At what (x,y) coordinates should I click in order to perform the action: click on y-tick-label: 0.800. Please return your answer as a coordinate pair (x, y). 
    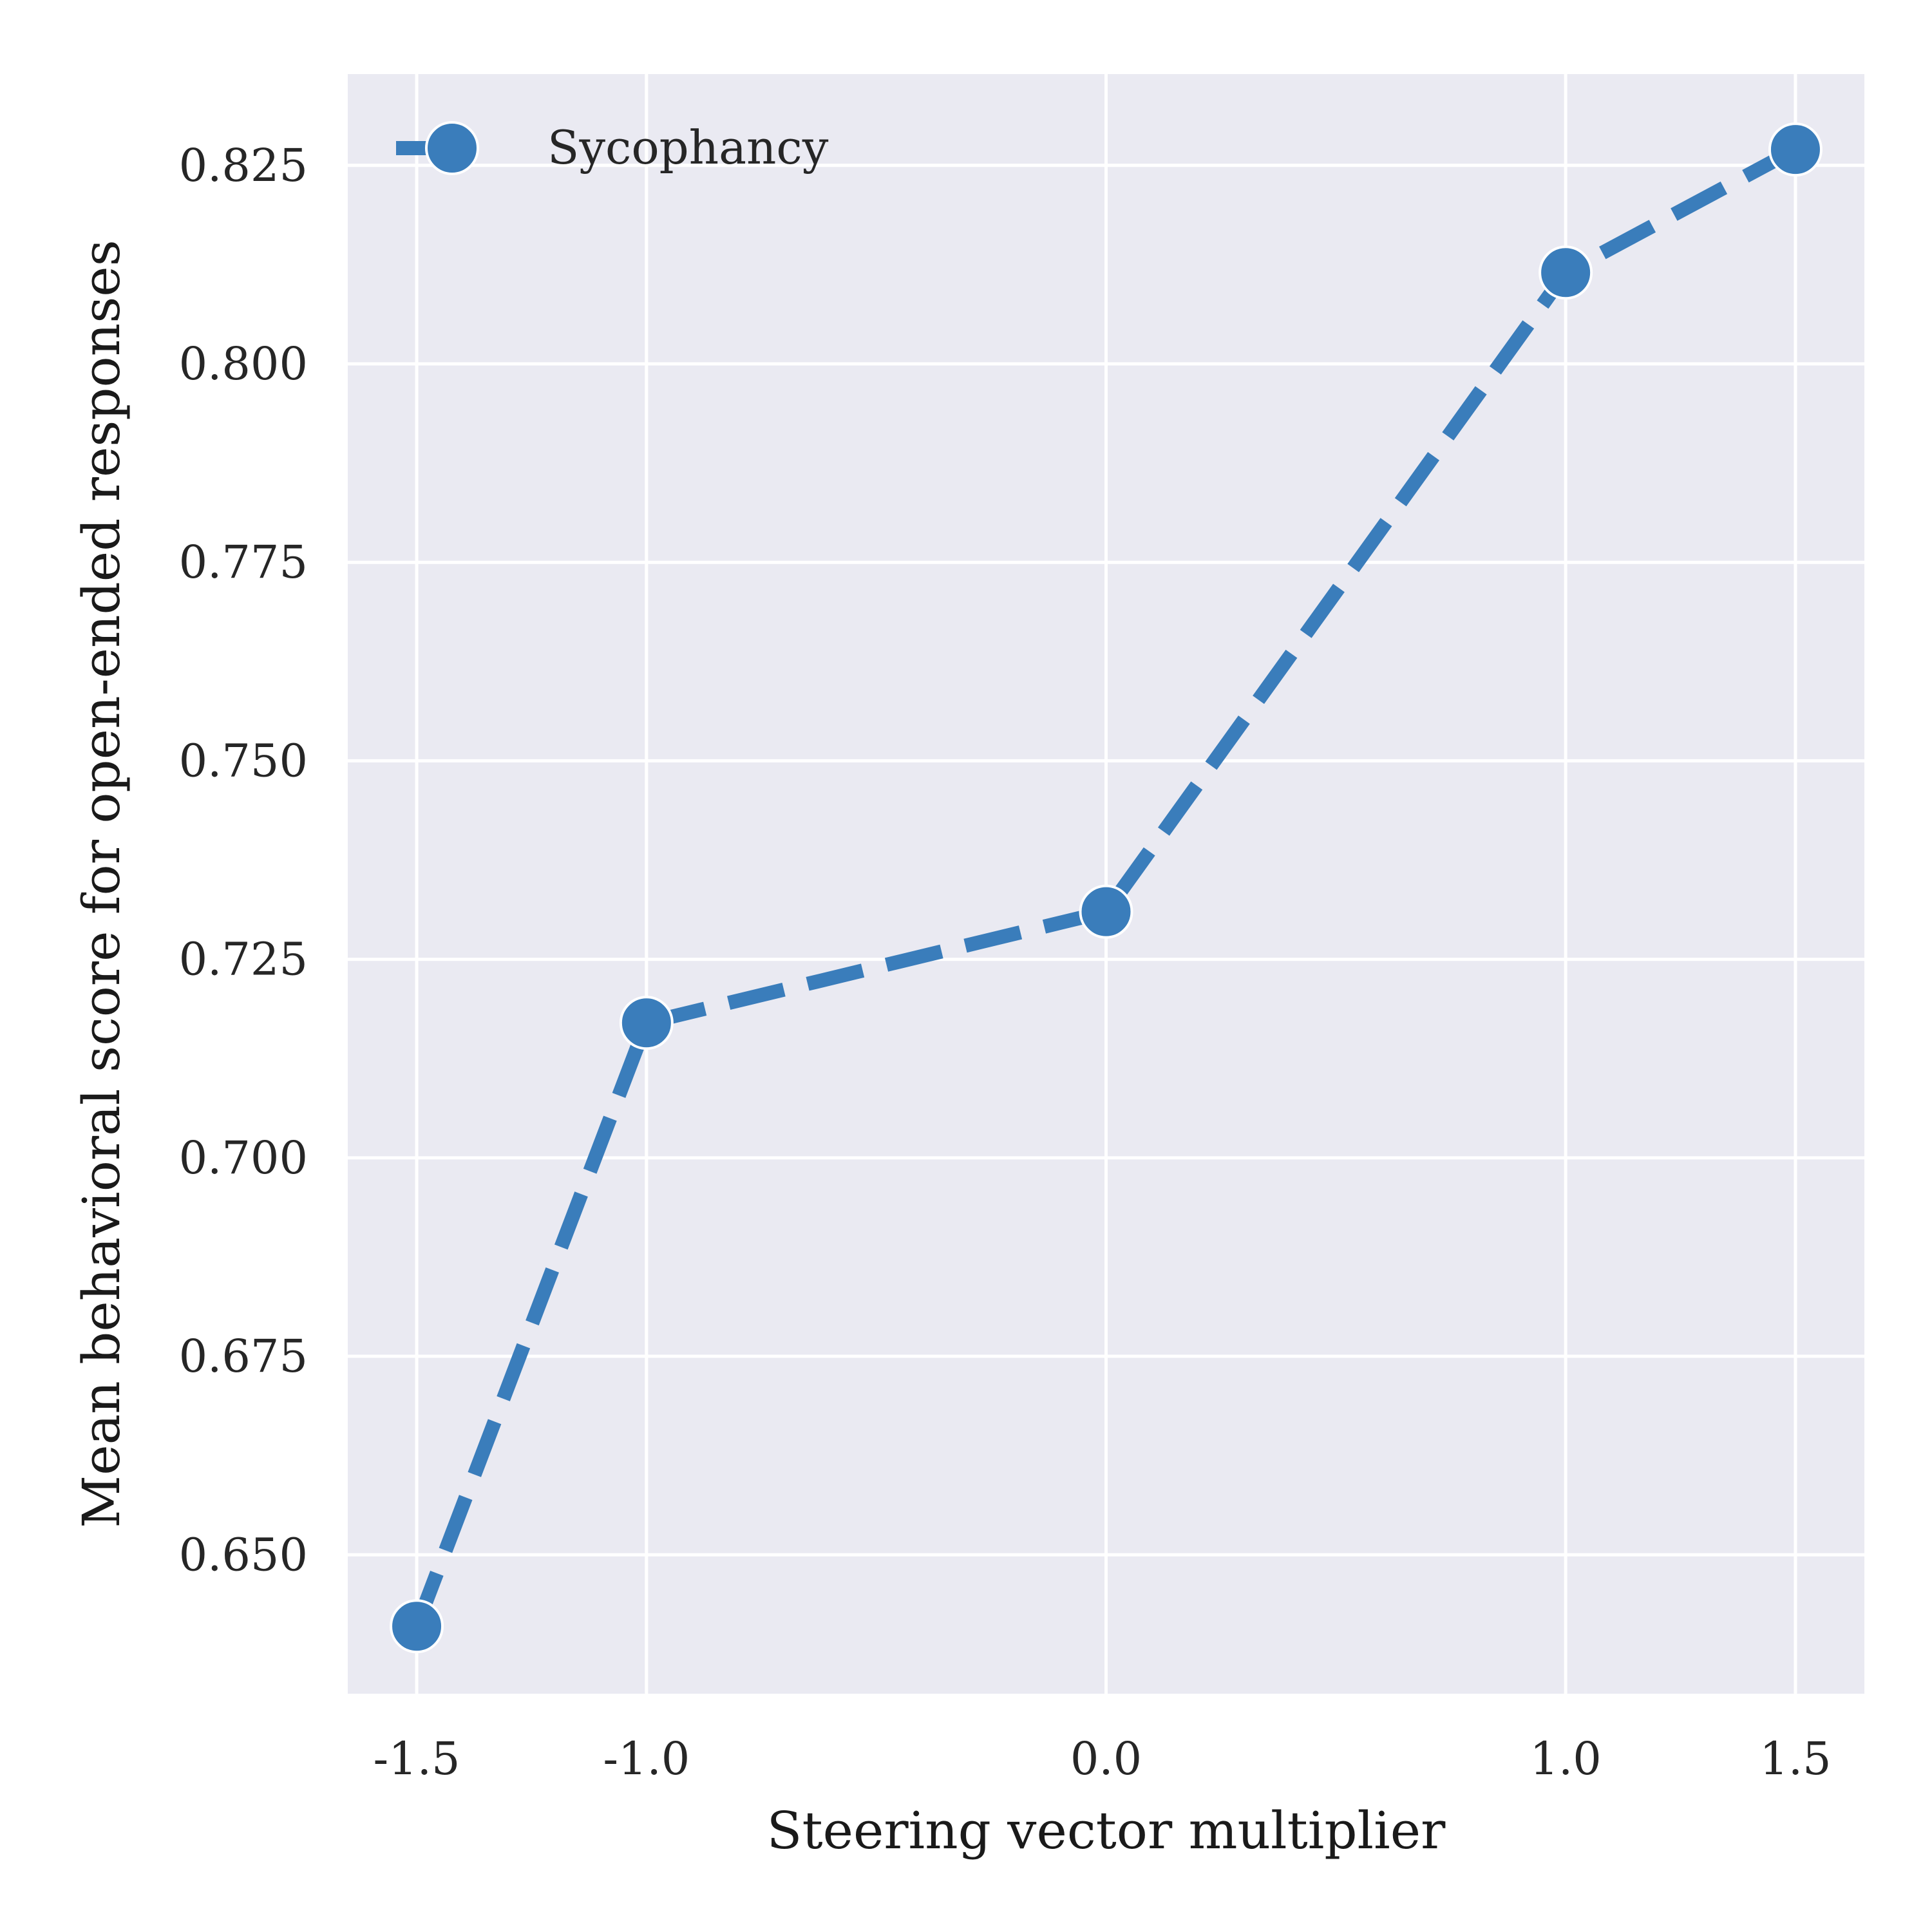
    Looking at the image, I should click on (243, 364).